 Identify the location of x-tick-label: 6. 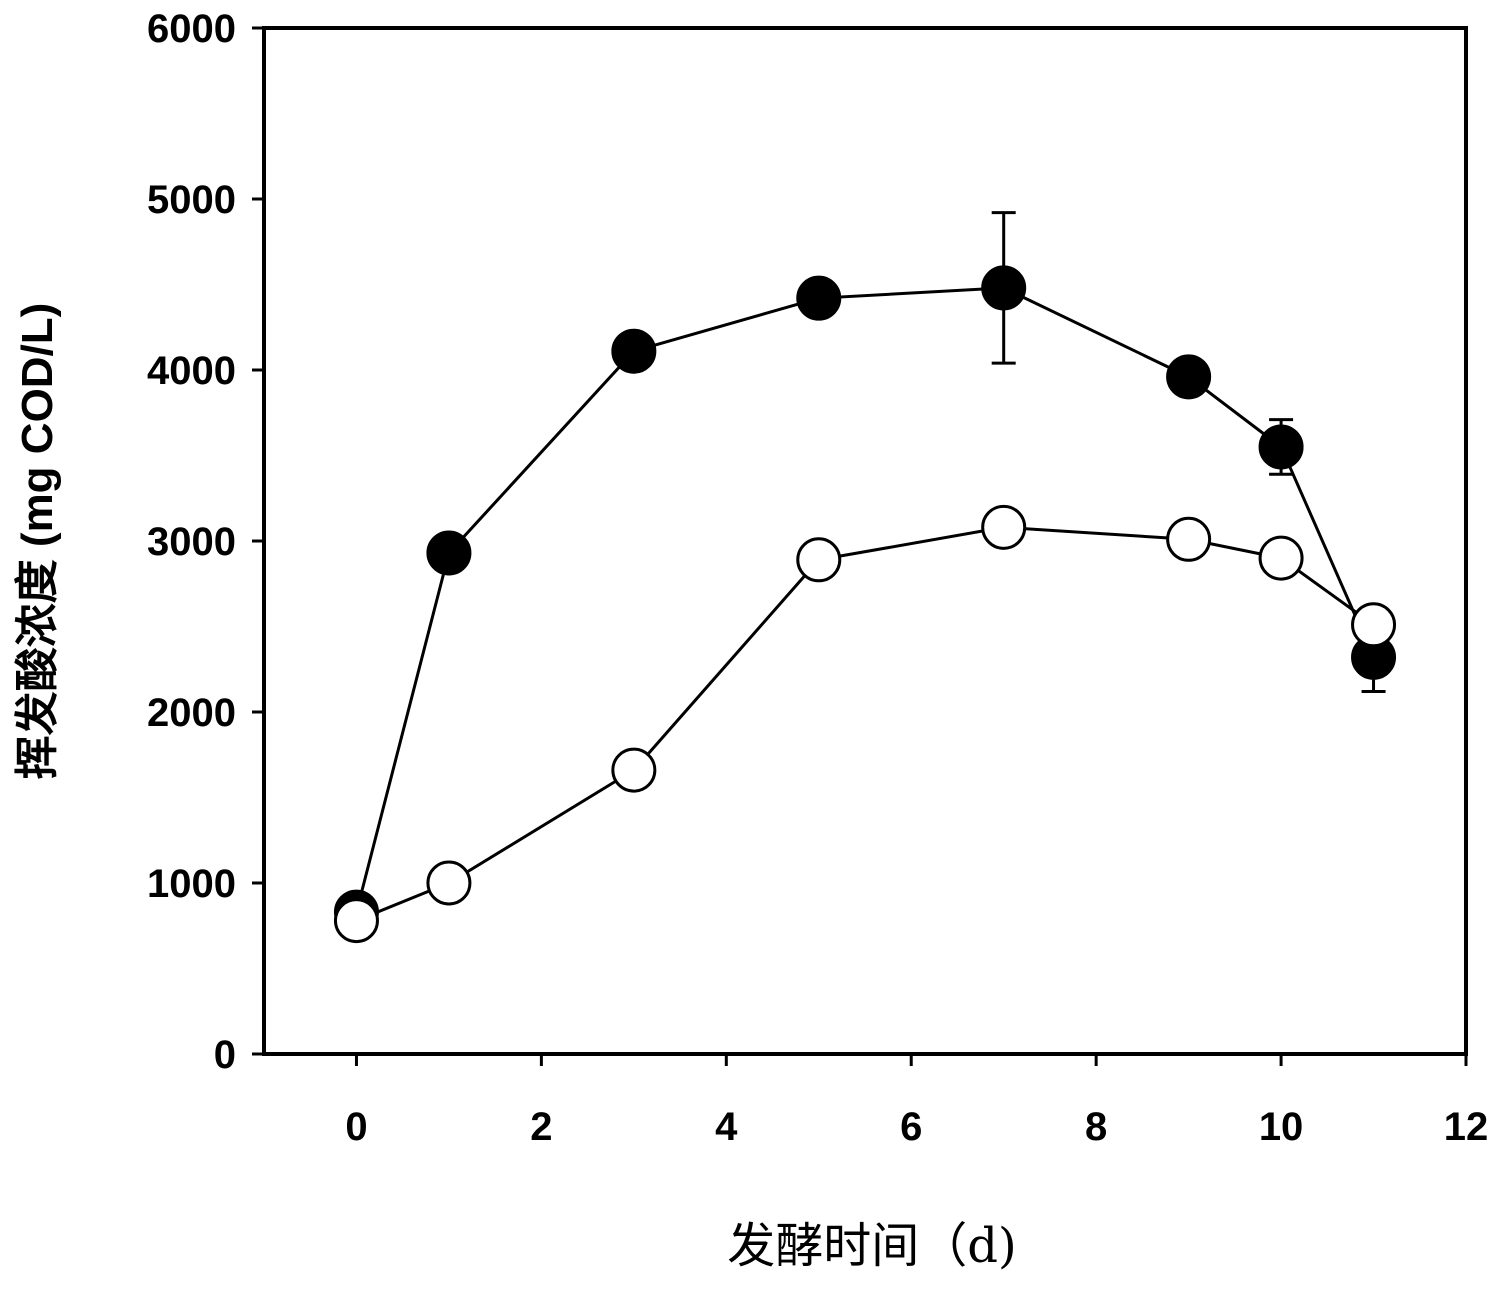
(911, 1127).